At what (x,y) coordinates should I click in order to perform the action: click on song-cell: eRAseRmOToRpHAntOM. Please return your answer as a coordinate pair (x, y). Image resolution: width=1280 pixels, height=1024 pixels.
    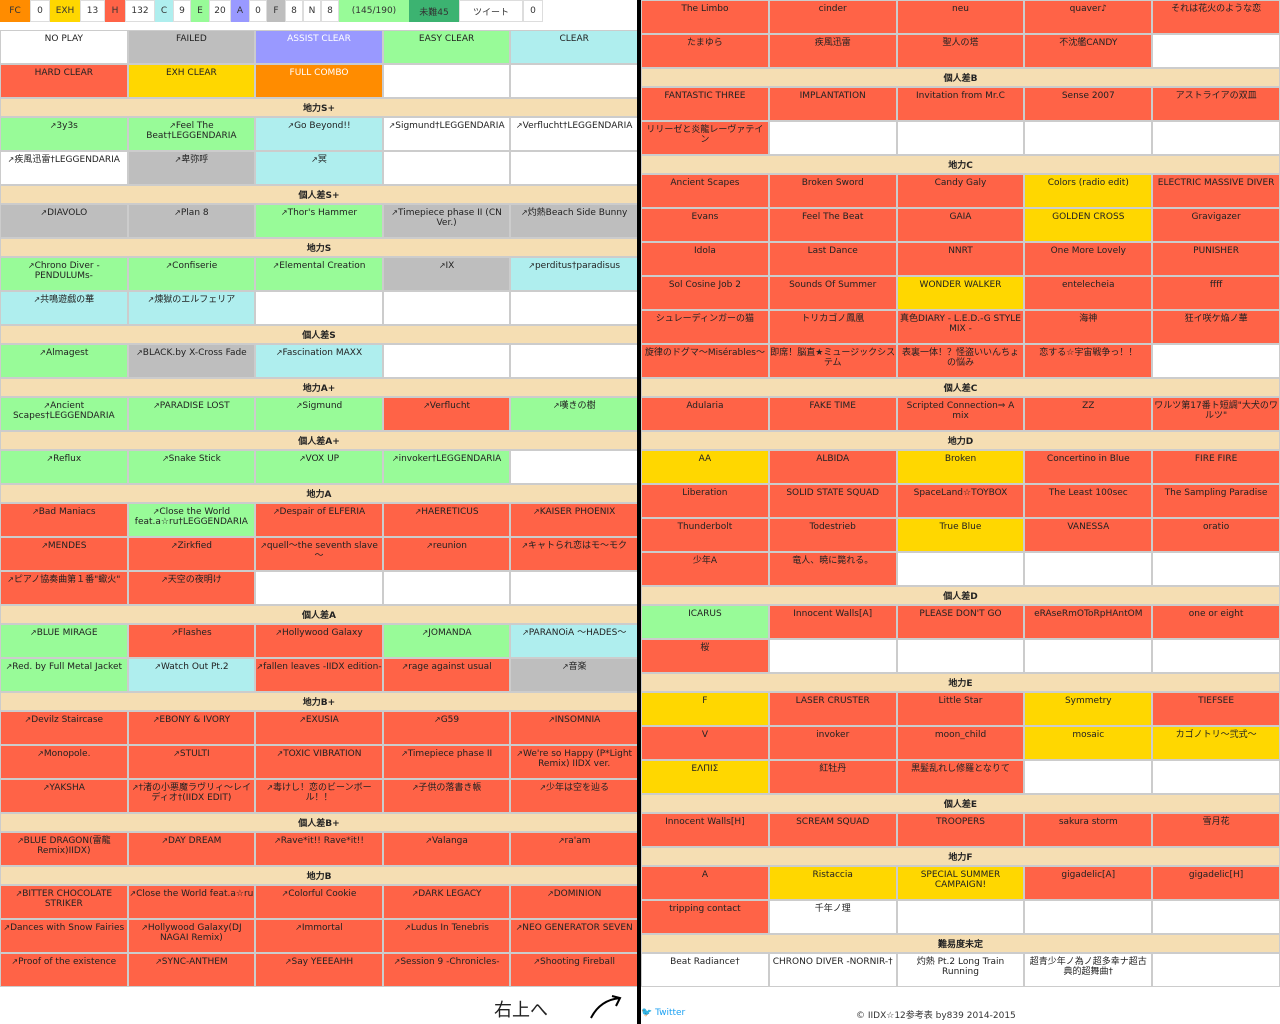
    Looking at the image, I should click on (1088, 622).